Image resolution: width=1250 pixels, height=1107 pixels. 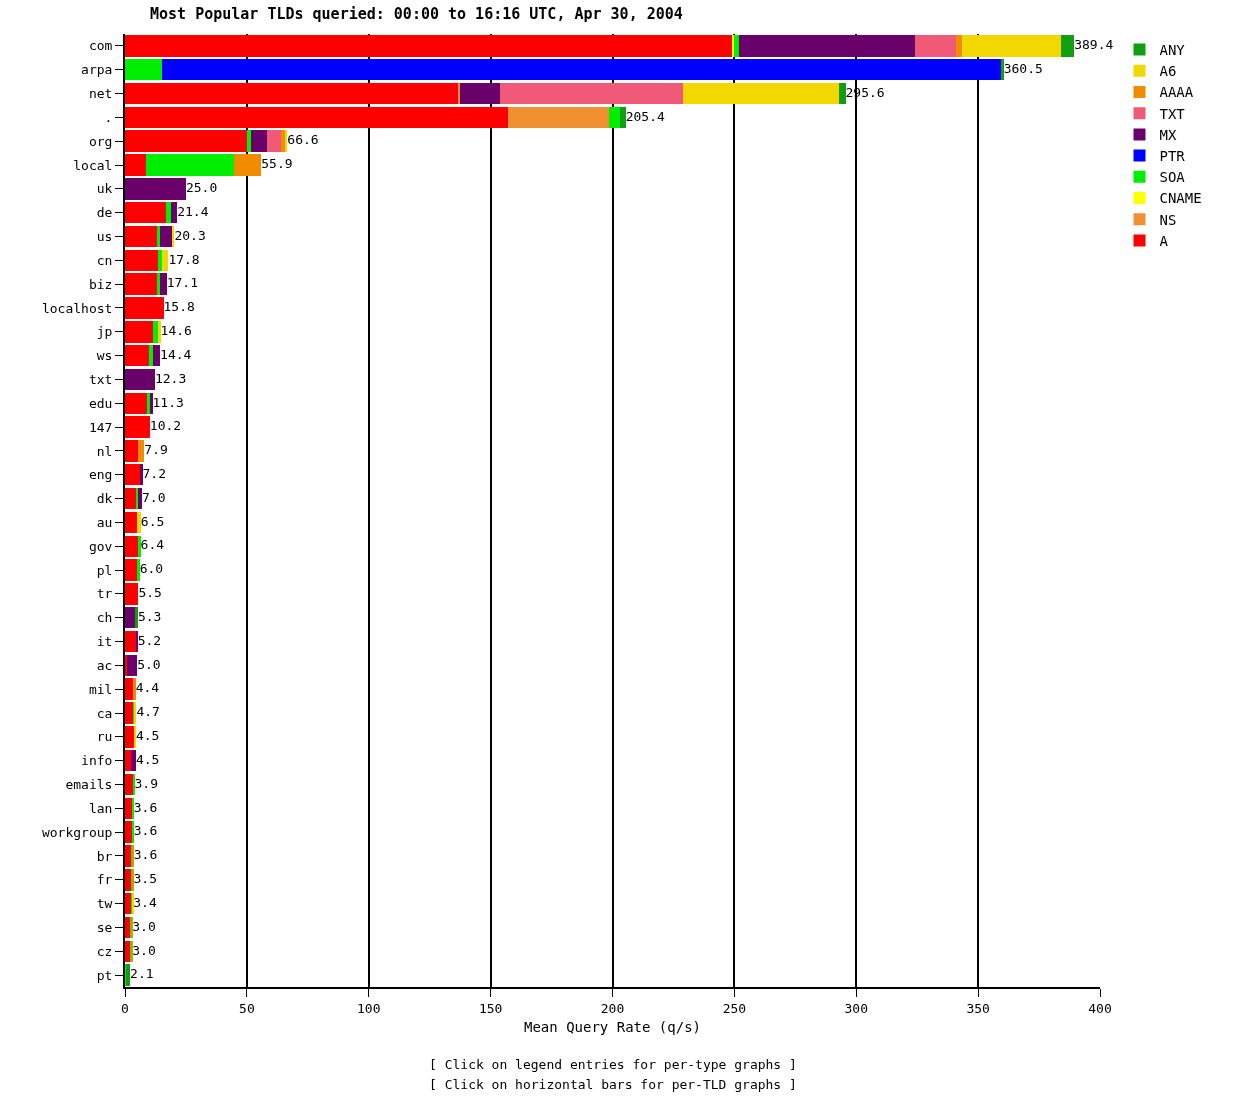 What do you see at coordinates (104, 594) in the screenshot?
I see `y-tick-label: tr` at bounding box center [104, 594].